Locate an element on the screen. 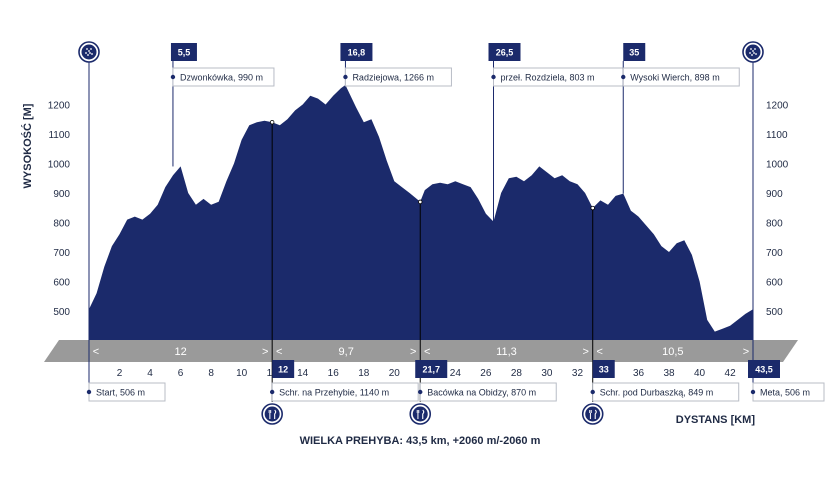 This screenshot has height=480, width=840. route-summary: WIELKA PREHYBA: 43,5 km, +2060 m/-2060 m is located at coordinates (420, 441).